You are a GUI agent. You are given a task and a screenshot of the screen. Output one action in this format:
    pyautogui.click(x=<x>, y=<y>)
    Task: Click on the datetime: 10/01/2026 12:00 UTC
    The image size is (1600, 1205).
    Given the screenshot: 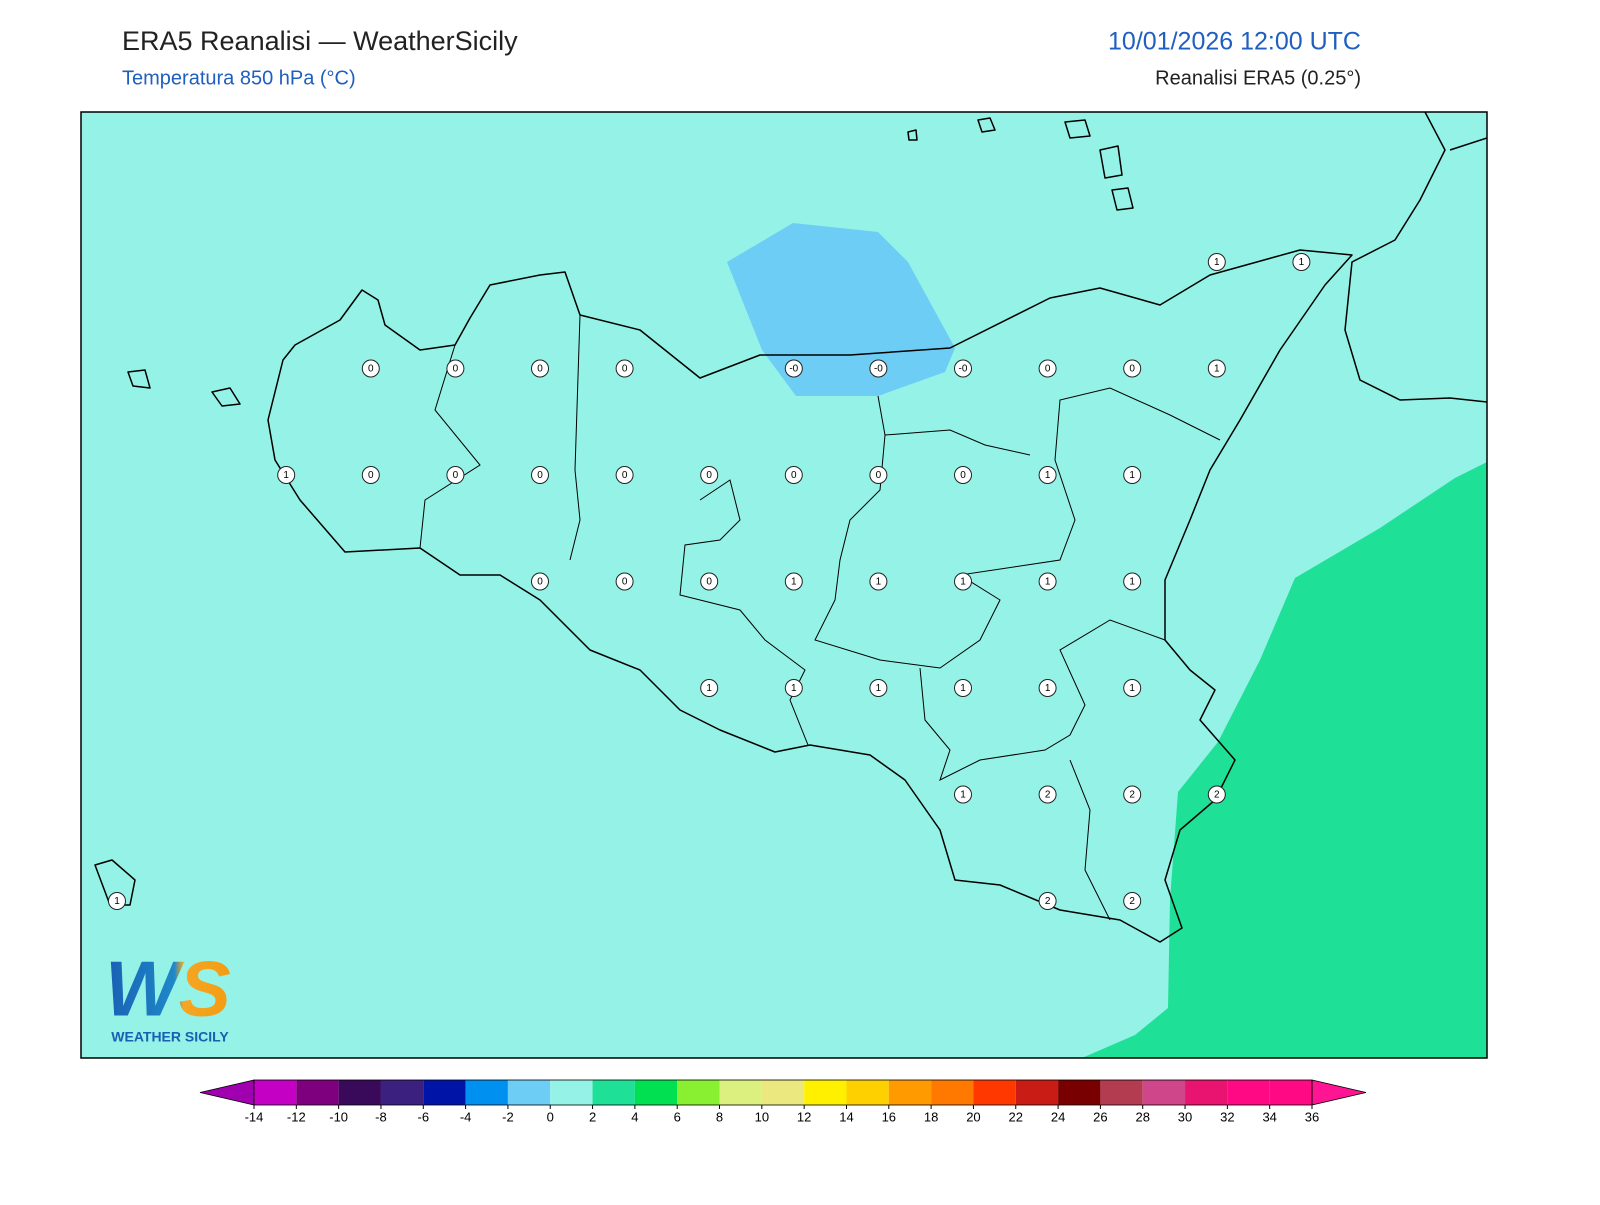 What is the action you would take?
    pyautogui.click(x=1234, y=42)
    